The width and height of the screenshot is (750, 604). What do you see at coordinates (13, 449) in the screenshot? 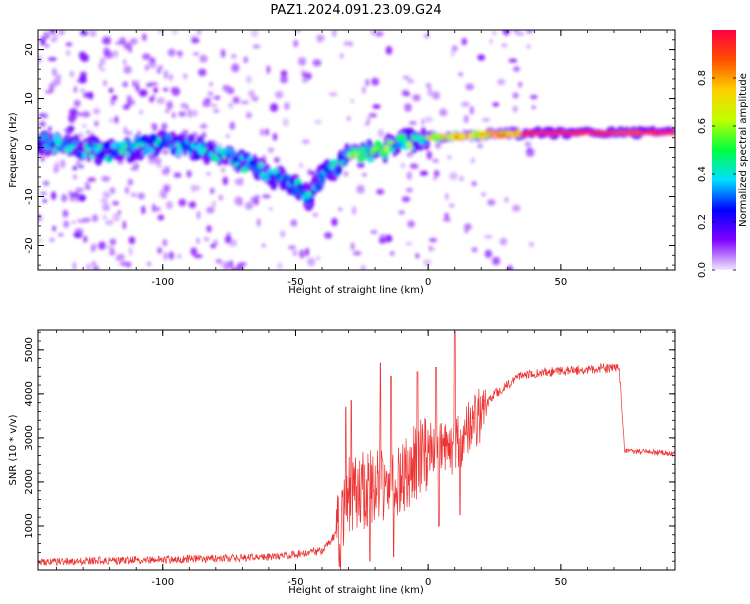
I see `snr-ylabel: SNR (10 * v/v)` at bounding box center [13, 449].